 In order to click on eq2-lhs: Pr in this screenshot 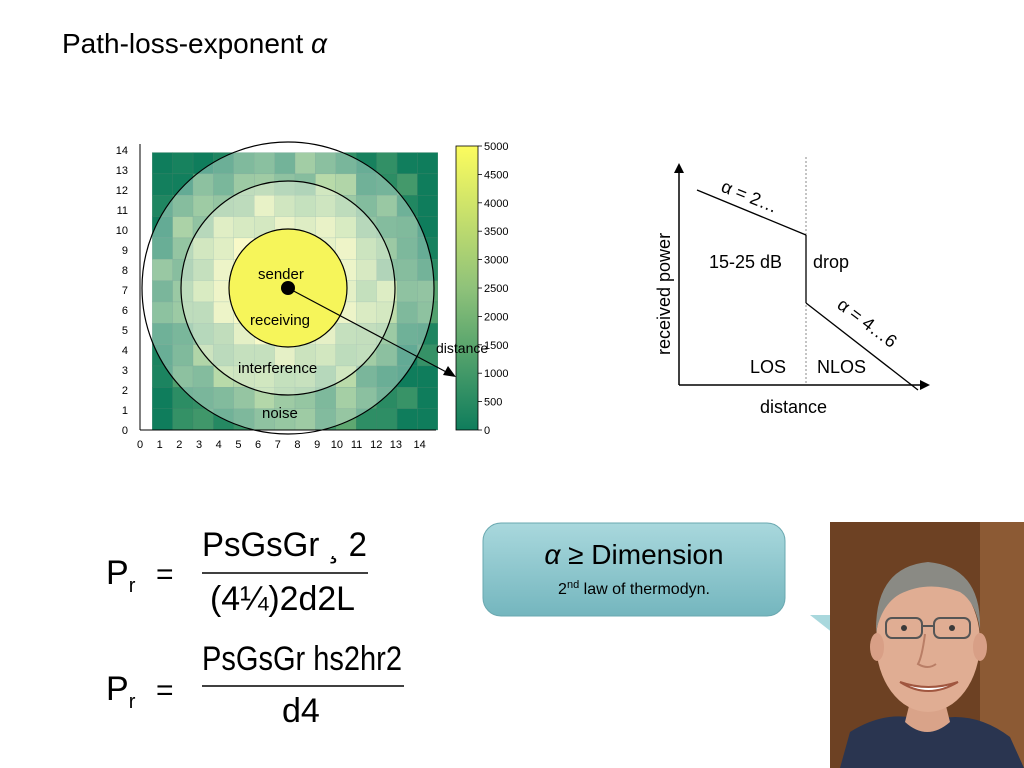, I will do `click(121, 691)`.